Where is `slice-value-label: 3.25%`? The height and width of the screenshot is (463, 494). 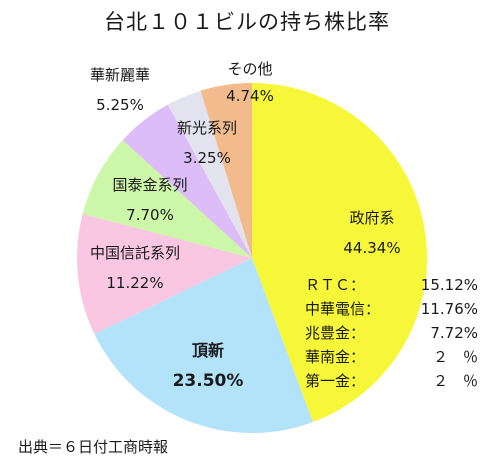 slice-value-label: 3.25% is located at coordinates (207, 158).